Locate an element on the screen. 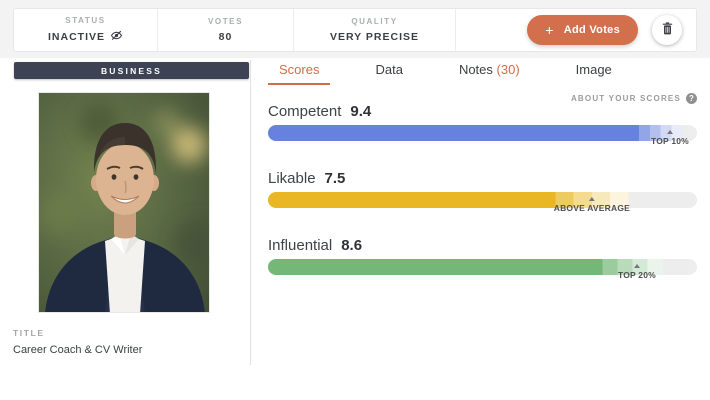 This screenshot has height=400, width=710. marker-label: TOP 10% is located at coordinates (669, 141).